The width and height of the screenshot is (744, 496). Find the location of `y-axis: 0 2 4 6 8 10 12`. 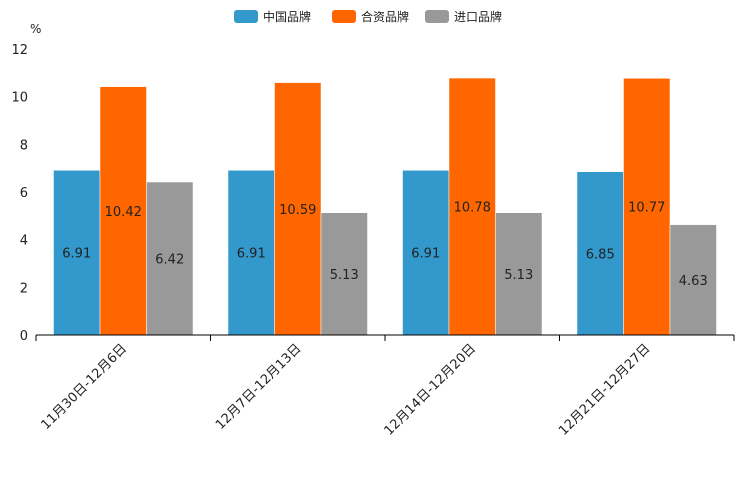

y-axis: 0 2 4 6 8 10 12 is located at coordinates (19, 193).